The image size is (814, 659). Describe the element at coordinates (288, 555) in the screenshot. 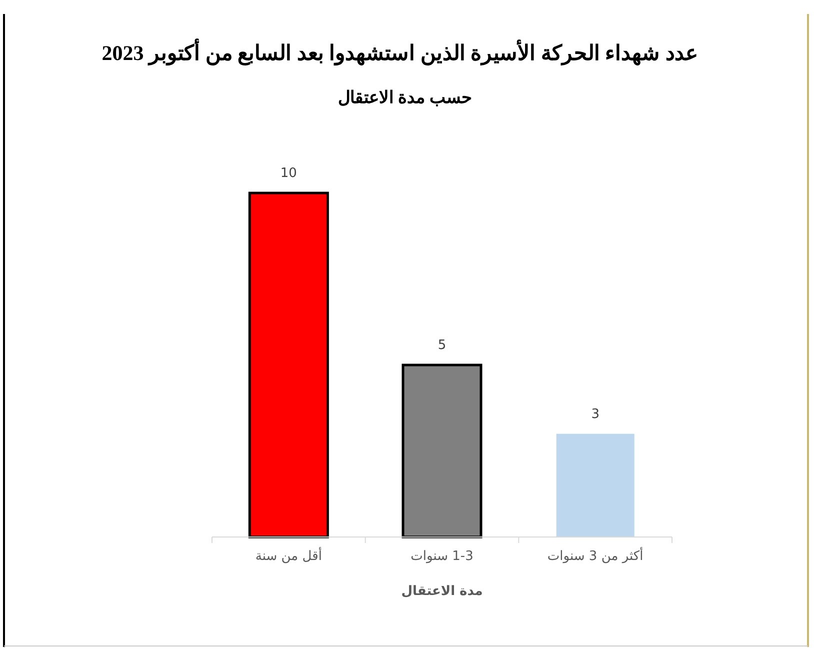

I see `x-tick-label: أقل من سنة` at that location.